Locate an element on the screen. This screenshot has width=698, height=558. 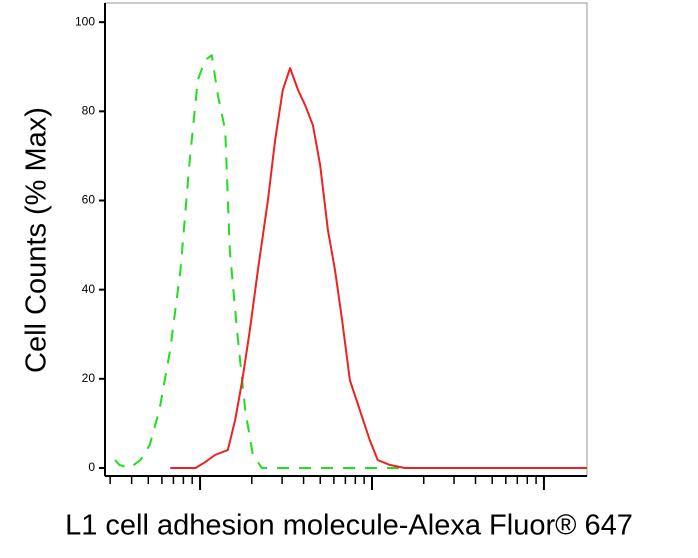
y-tick-label: 100 is located at coordinates (85, 21).